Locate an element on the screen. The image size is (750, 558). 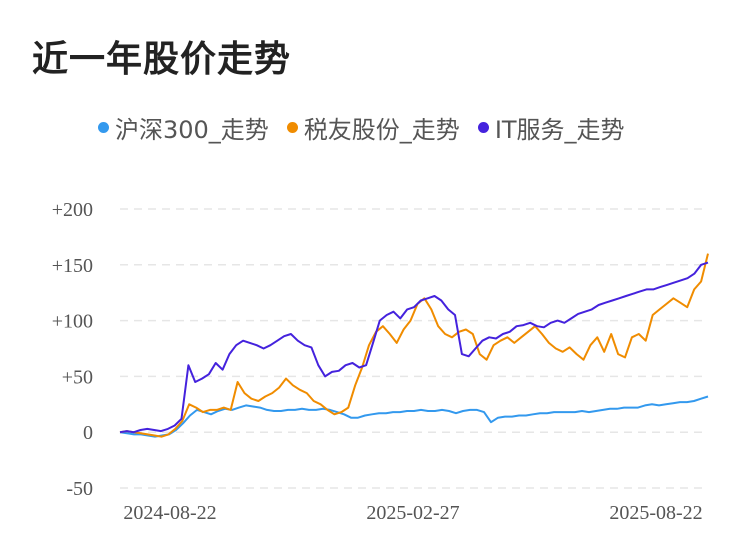
legend-dot-company is located at coordinates (292, 127).